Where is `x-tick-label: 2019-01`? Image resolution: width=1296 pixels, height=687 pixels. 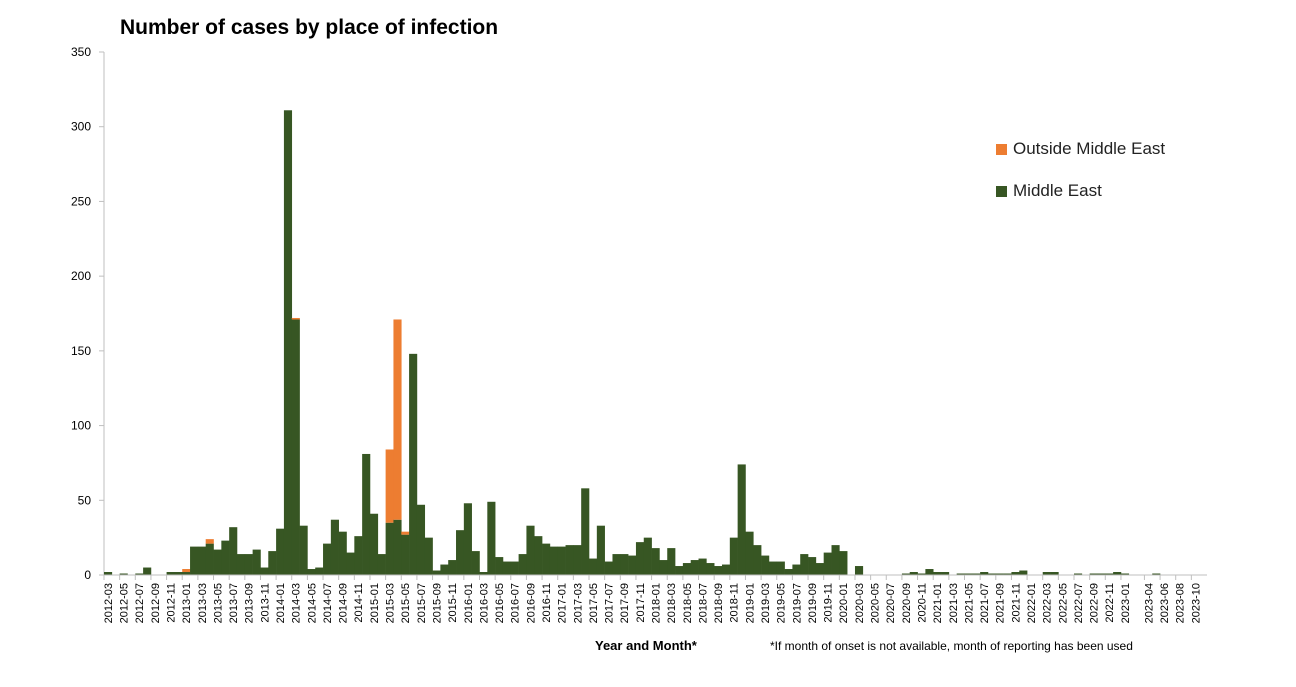
x-tick-label: 2019-01 is located at coordinates (750, 603).